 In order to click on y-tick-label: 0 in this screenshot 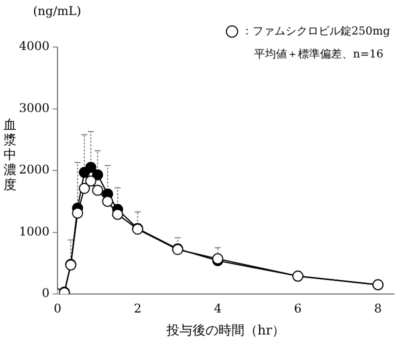, I will do `click(46, 293)`.